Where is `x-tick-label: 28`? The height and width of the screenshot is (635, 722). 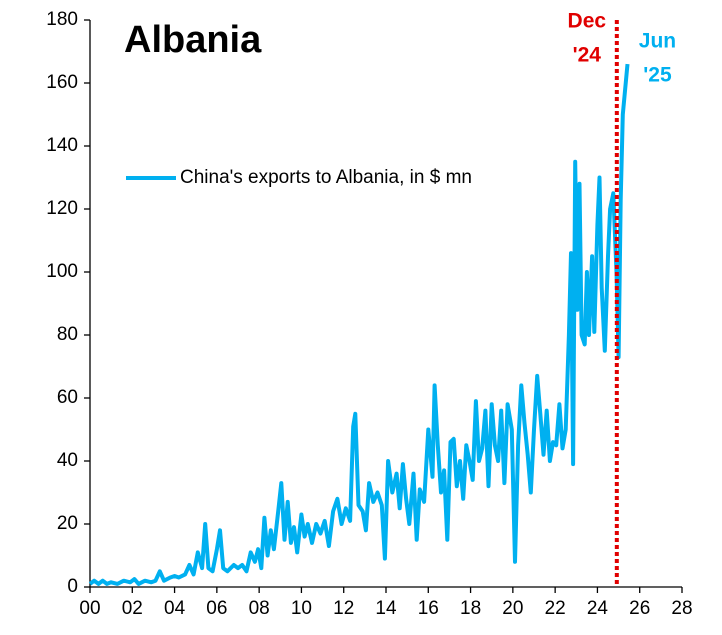 x-tick-label: 28 is located at coordinates (681, 608).